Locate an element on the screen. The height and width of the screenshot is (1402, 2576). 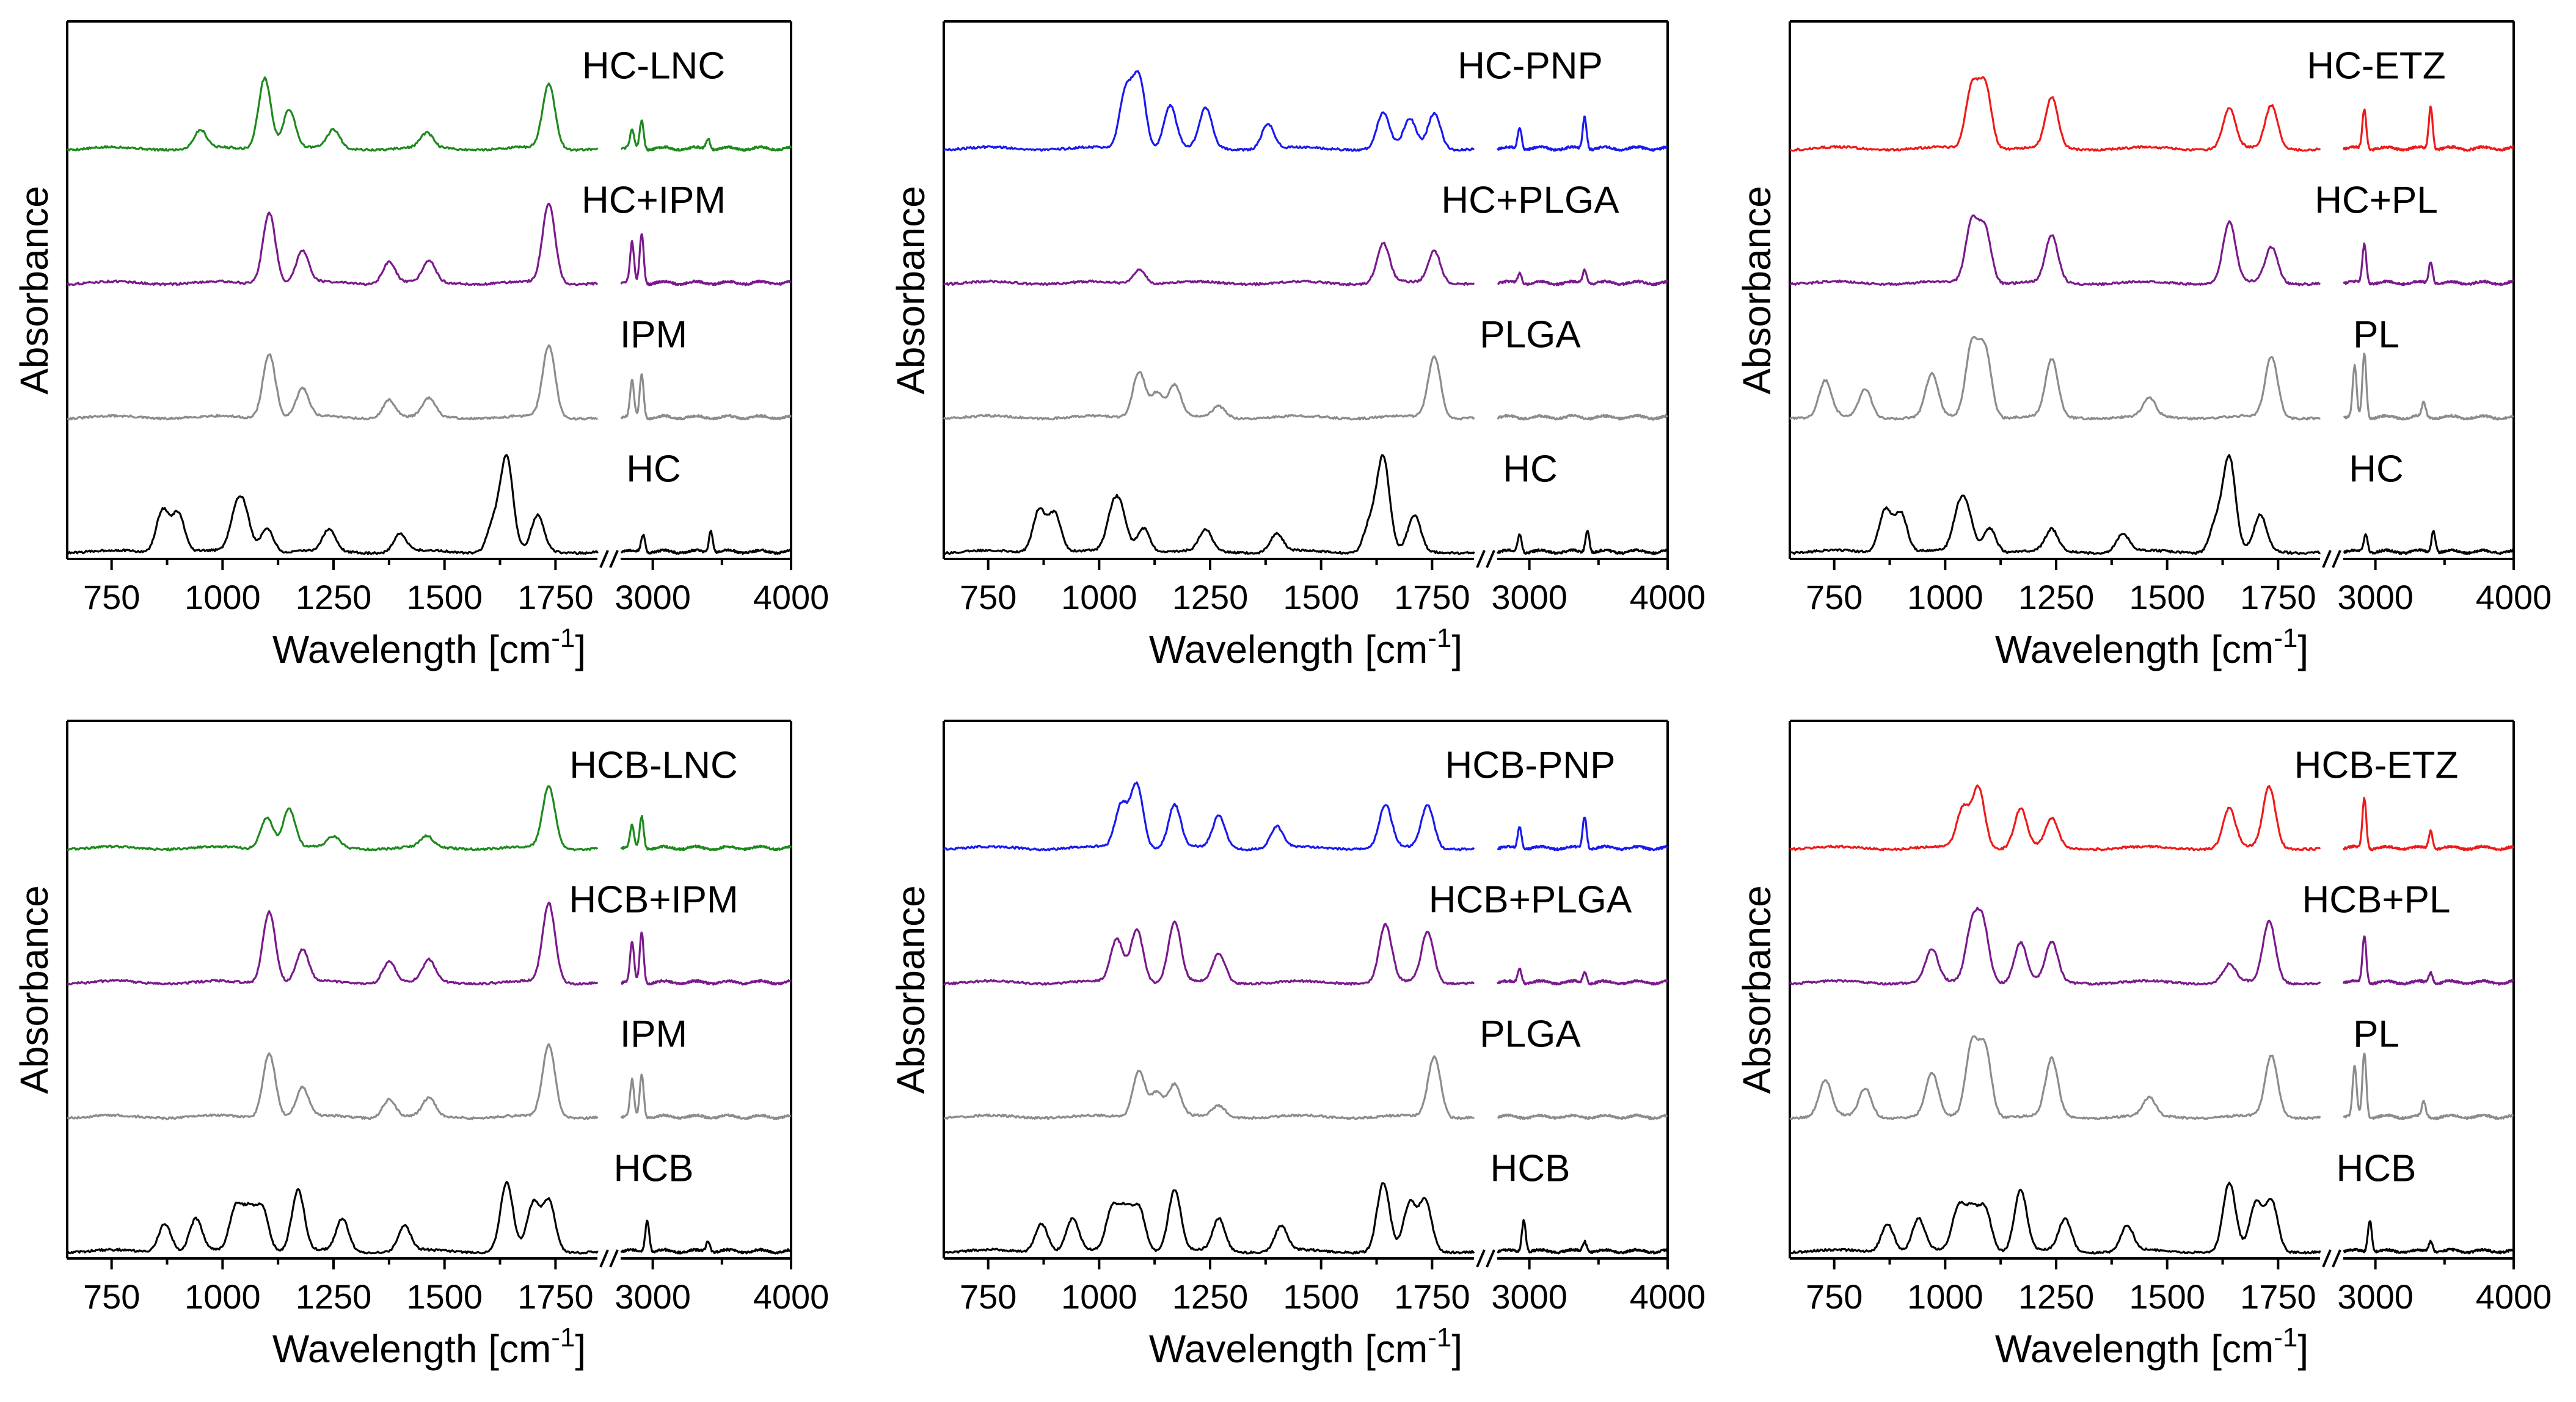
series-line-HCB-PNP is located at coordinates (1306, 817).